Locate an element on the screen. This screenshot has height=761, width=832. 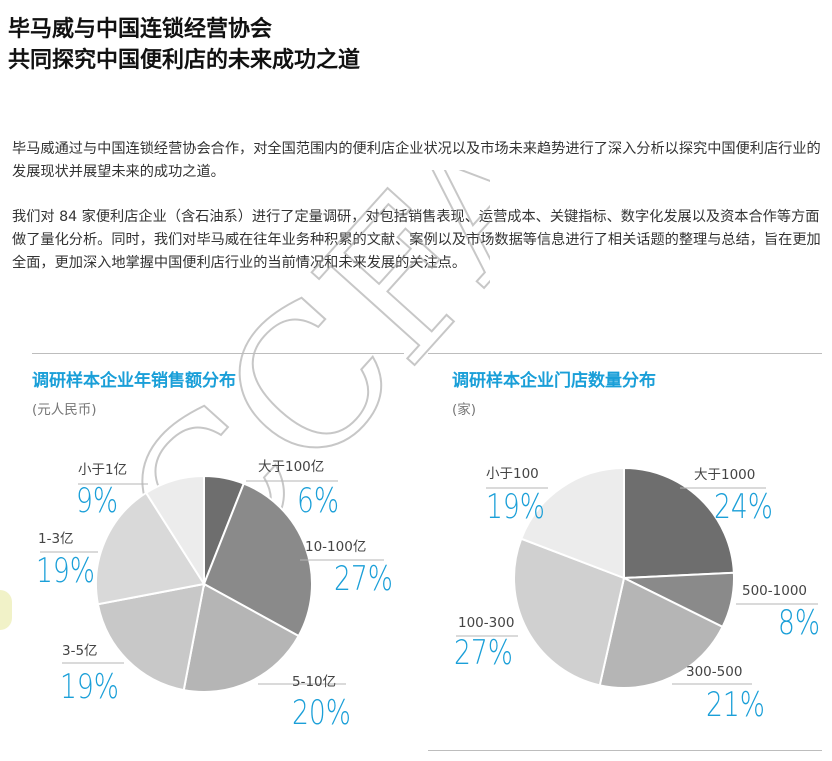
sales-value-label-0: 6% is located at coordinates (318, 501).